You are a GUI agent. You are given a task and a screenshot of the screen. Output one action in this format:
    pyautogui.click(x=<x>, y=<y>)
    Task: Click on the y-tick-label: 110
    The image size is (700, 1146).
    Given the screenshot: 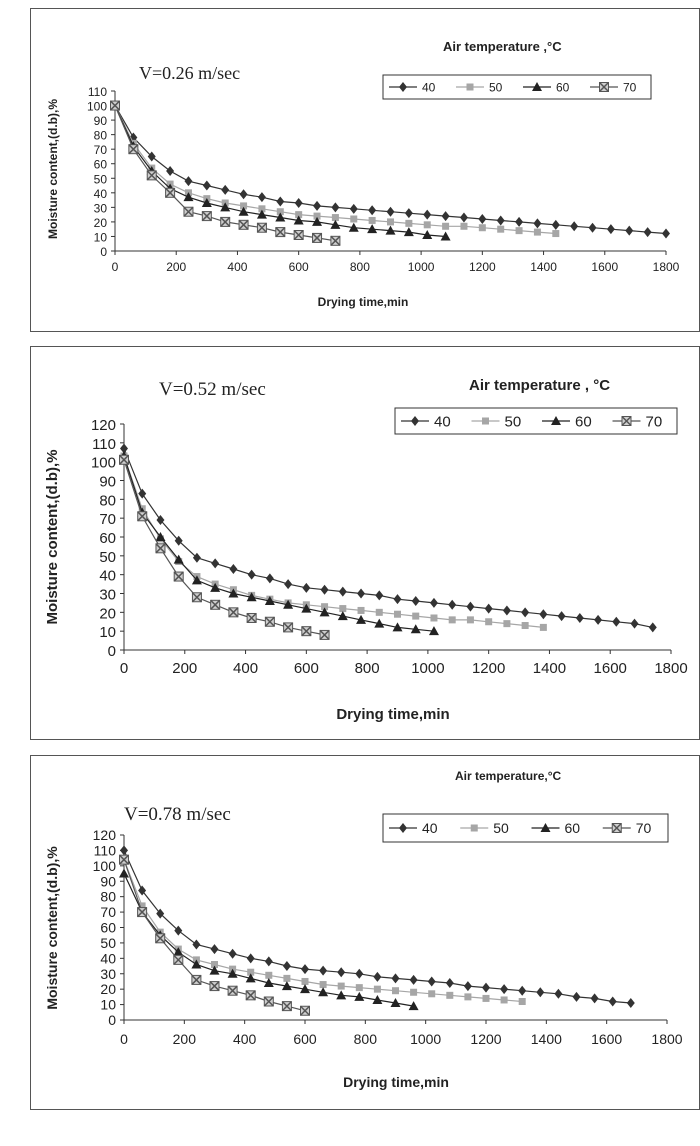 What is the action you would take?
    pyautogui.click(x=105, y=850)
    